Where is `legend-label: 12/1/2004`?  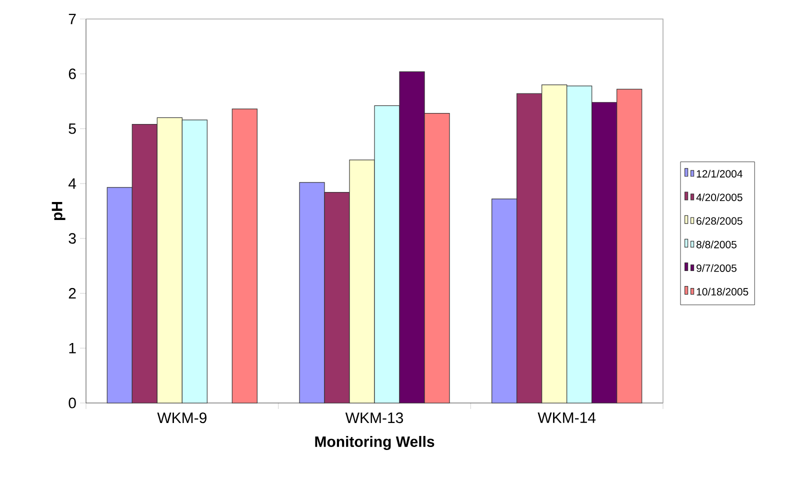
legend-label: 12/1/2004 is located at coordinates (719, 174).